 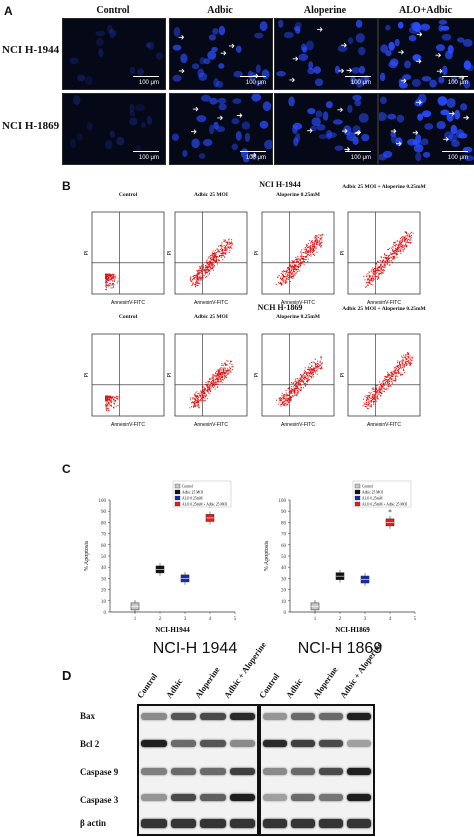 I want to click on x-tick-label: 2, so click(x=340, y=619).